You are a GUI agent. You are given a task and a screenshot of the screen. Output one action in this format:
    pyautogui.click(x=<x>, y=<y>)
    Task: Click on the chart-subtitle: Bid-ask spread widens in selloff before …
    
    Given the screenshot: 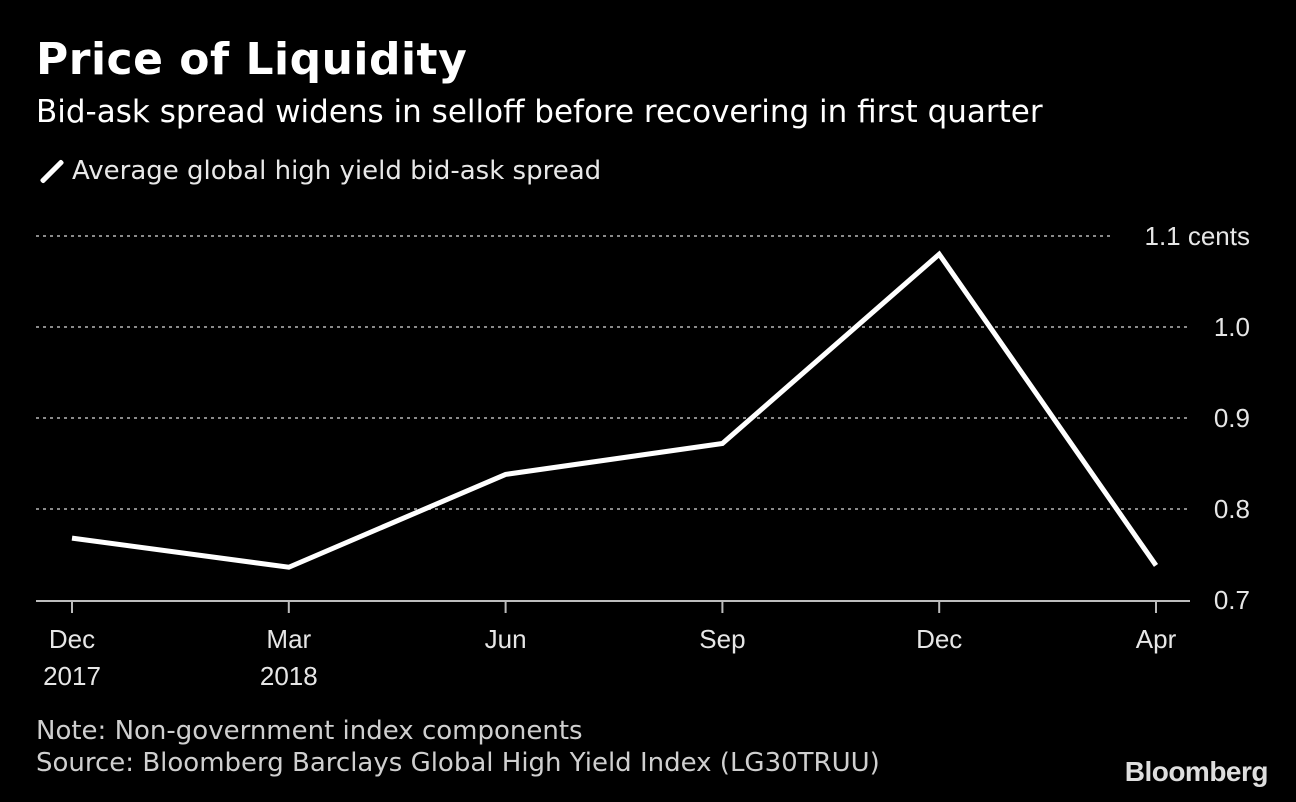 What is the action you would take?
    pyautogui.click(x=539, y=112)
    